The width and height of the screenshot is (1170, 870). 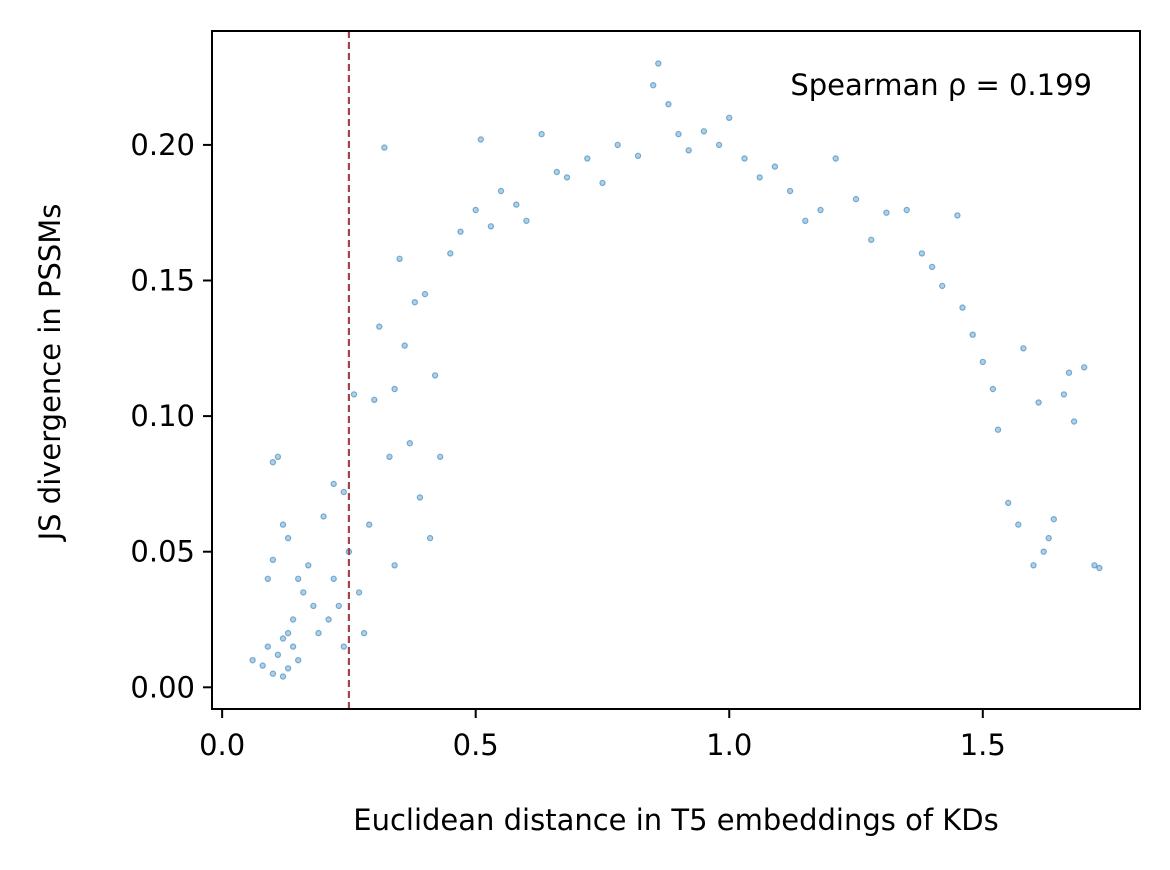 What do you see at coordinates (222, 745) in the screenshot?
I see `x-tick-label: 0.0` at bounding box center [222, 745].